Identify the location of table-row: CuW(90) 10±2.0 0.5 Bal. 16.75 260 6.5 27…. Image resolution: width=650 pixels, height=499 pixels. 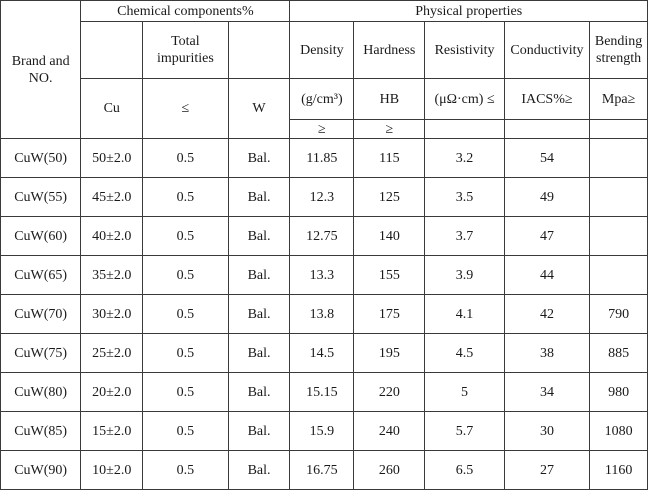
(324, 470).